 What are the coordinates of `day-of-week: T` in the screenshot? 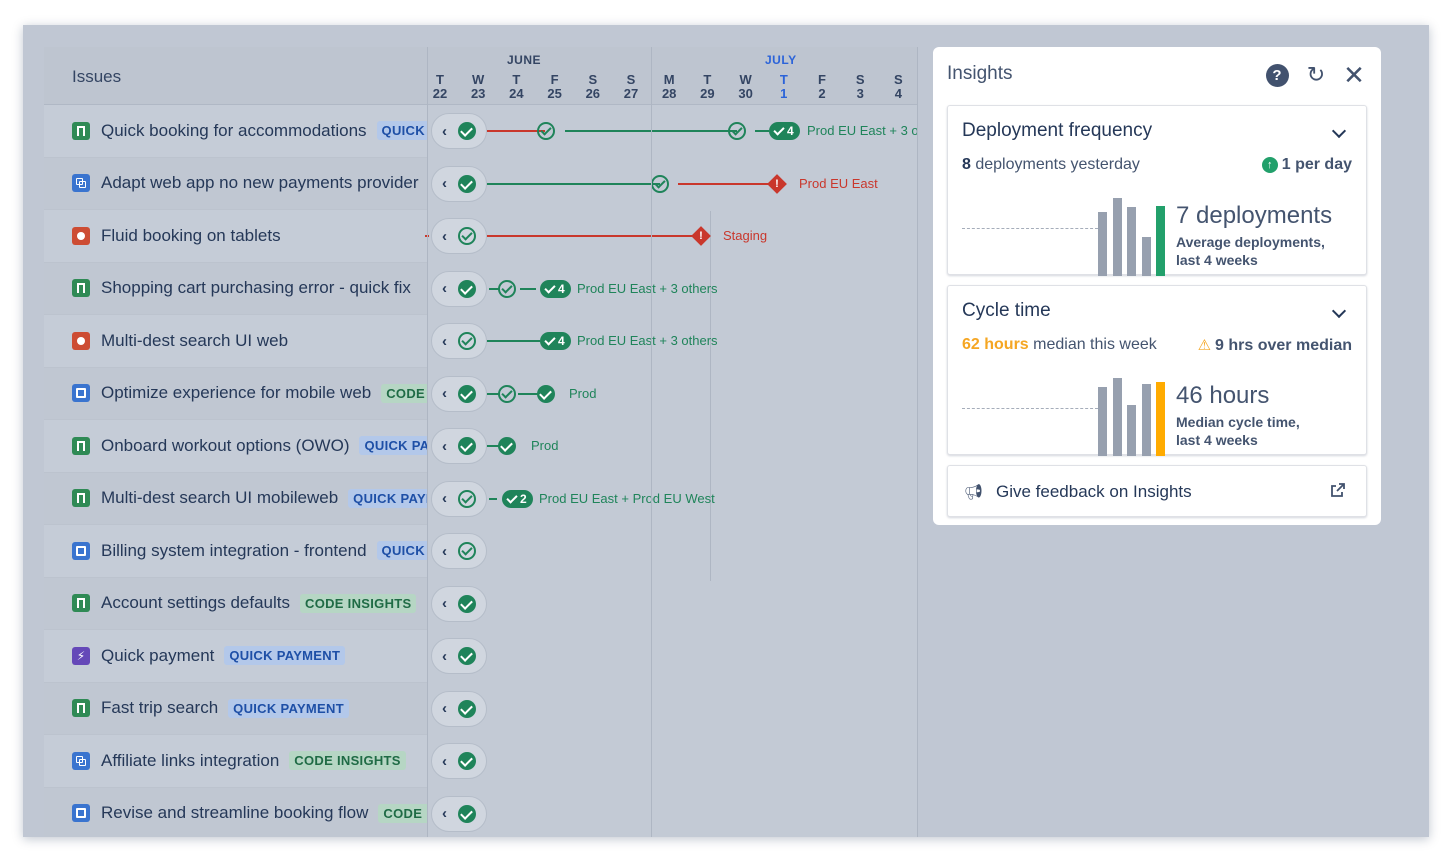 It's located at (440, 79).